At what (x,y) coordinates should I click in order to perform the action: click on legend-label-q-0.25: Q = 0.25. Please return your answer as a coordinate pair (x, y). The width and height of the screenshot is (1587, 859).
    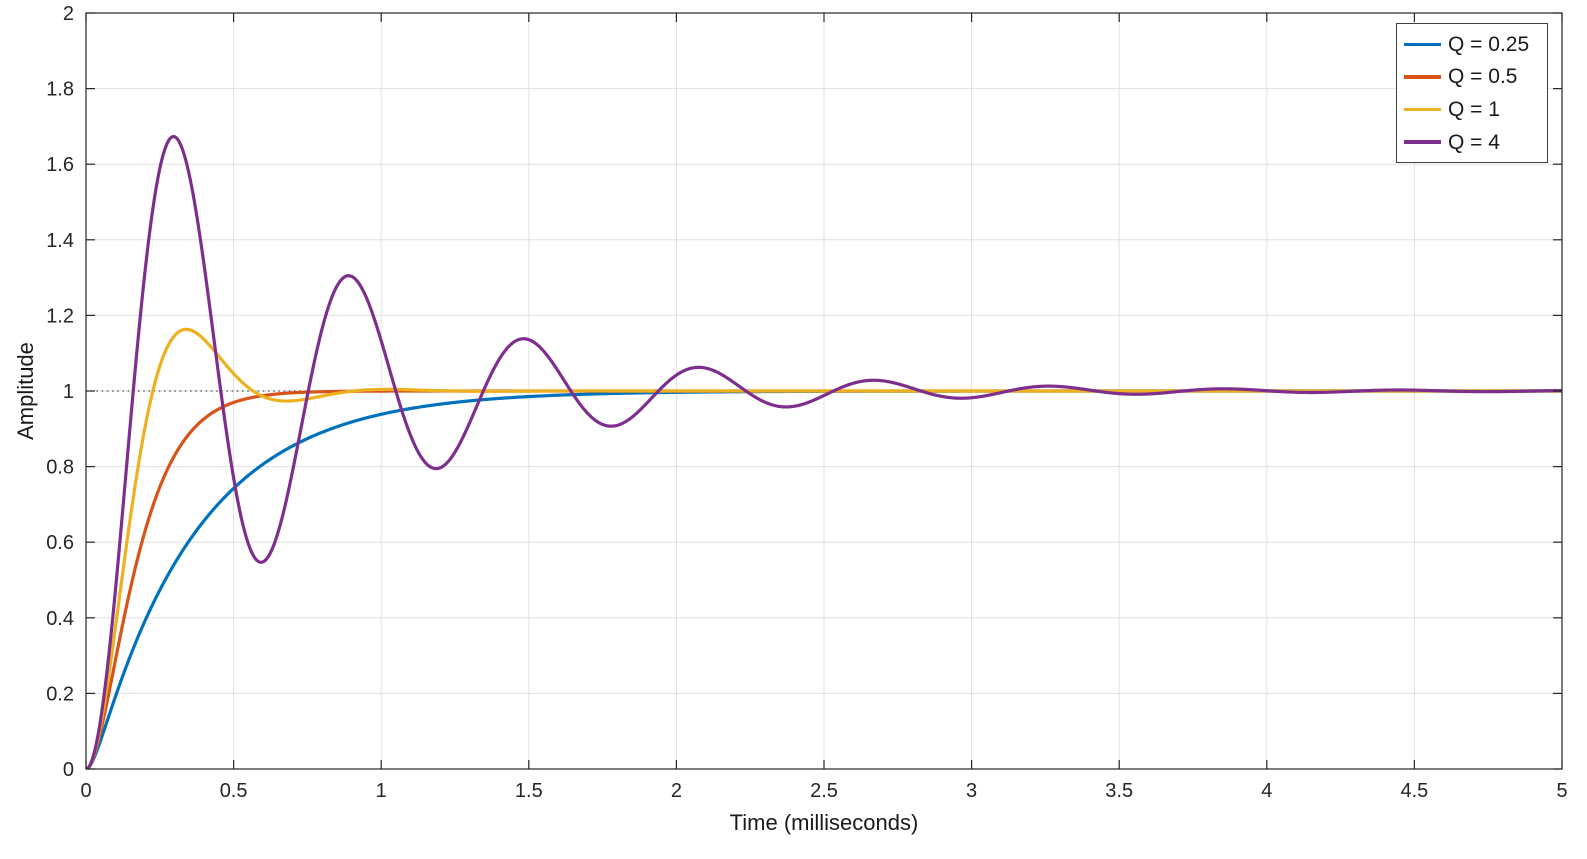
    Looking at the image, I should click on (1489, 44).